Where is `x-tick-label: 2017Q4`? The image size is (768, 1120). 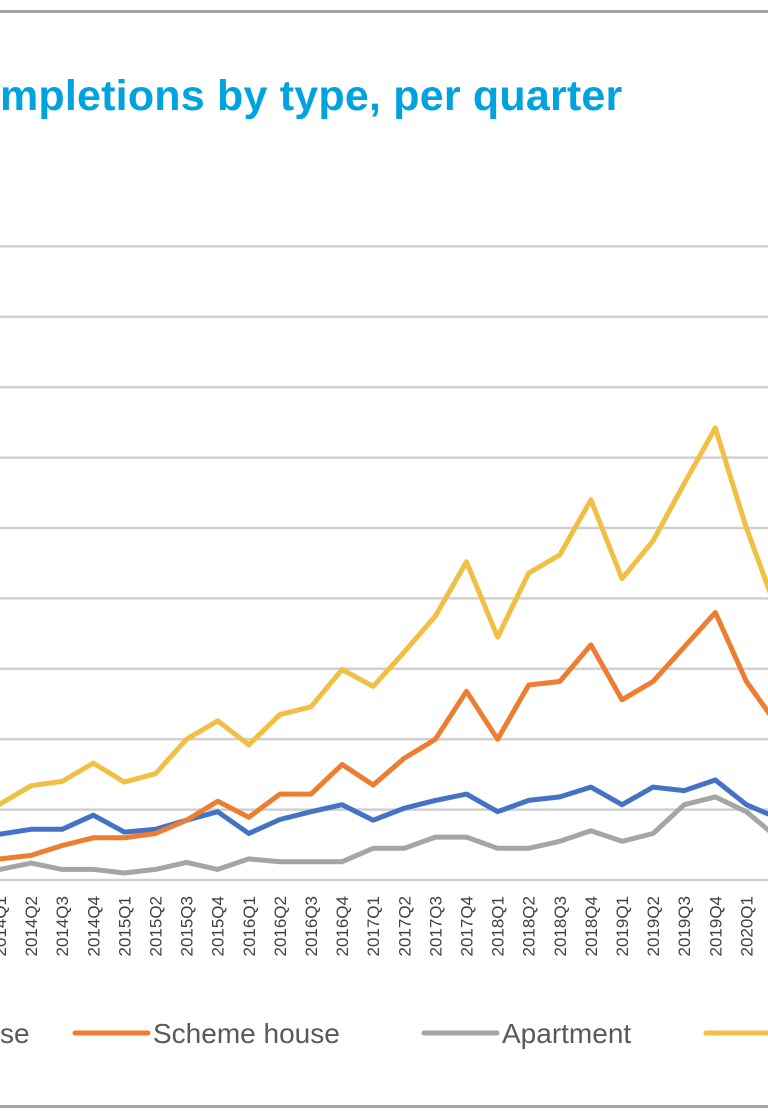
x-tick-label: 2017Q4 is located at coordinates (467, 926).